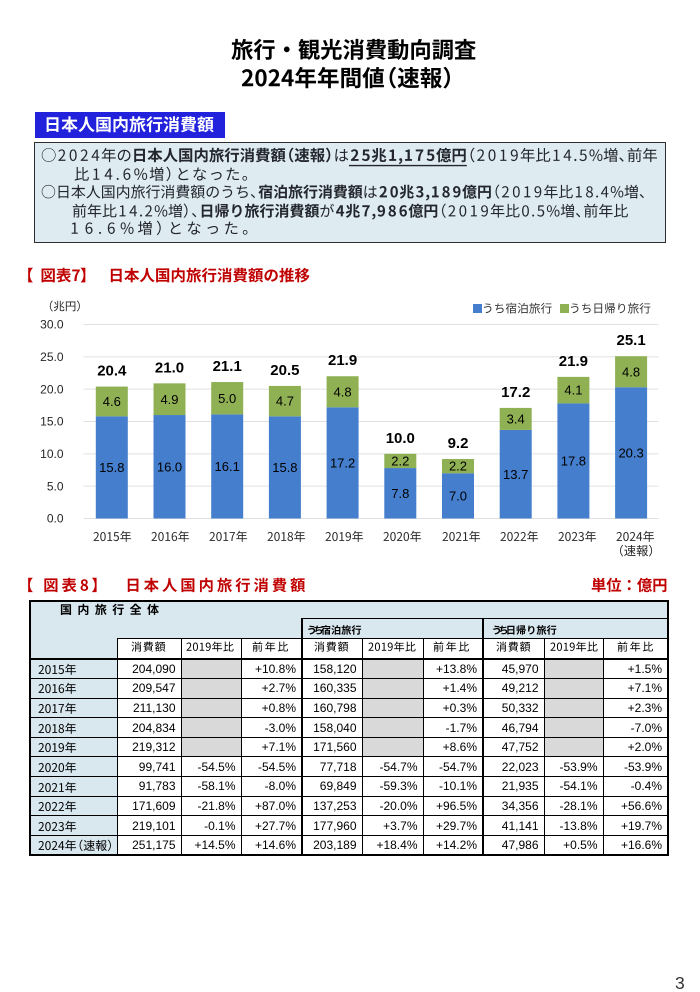 The image size is (700, 992). I want to click on svg-text: 4.6, so click(112, 401).